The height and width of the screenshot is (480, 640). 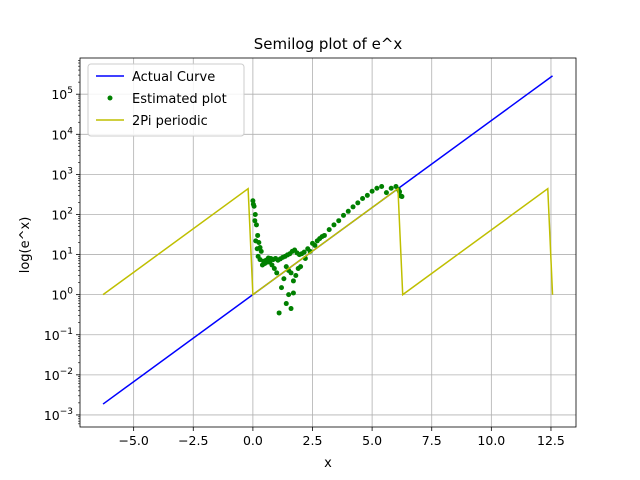 What do you see at coordinates (173, 77) in the screenshot?
I see `legend-label-actual-curve: Actual Curve` at bounding box center [173, 77].